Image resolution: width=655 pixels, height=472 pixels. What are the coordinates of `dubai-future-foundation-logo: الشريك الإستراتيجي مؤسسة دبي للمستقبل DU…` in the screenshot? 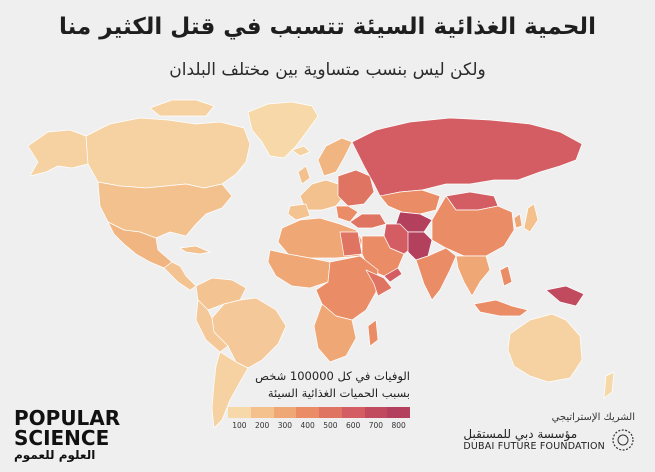 It's located at (540, 432).